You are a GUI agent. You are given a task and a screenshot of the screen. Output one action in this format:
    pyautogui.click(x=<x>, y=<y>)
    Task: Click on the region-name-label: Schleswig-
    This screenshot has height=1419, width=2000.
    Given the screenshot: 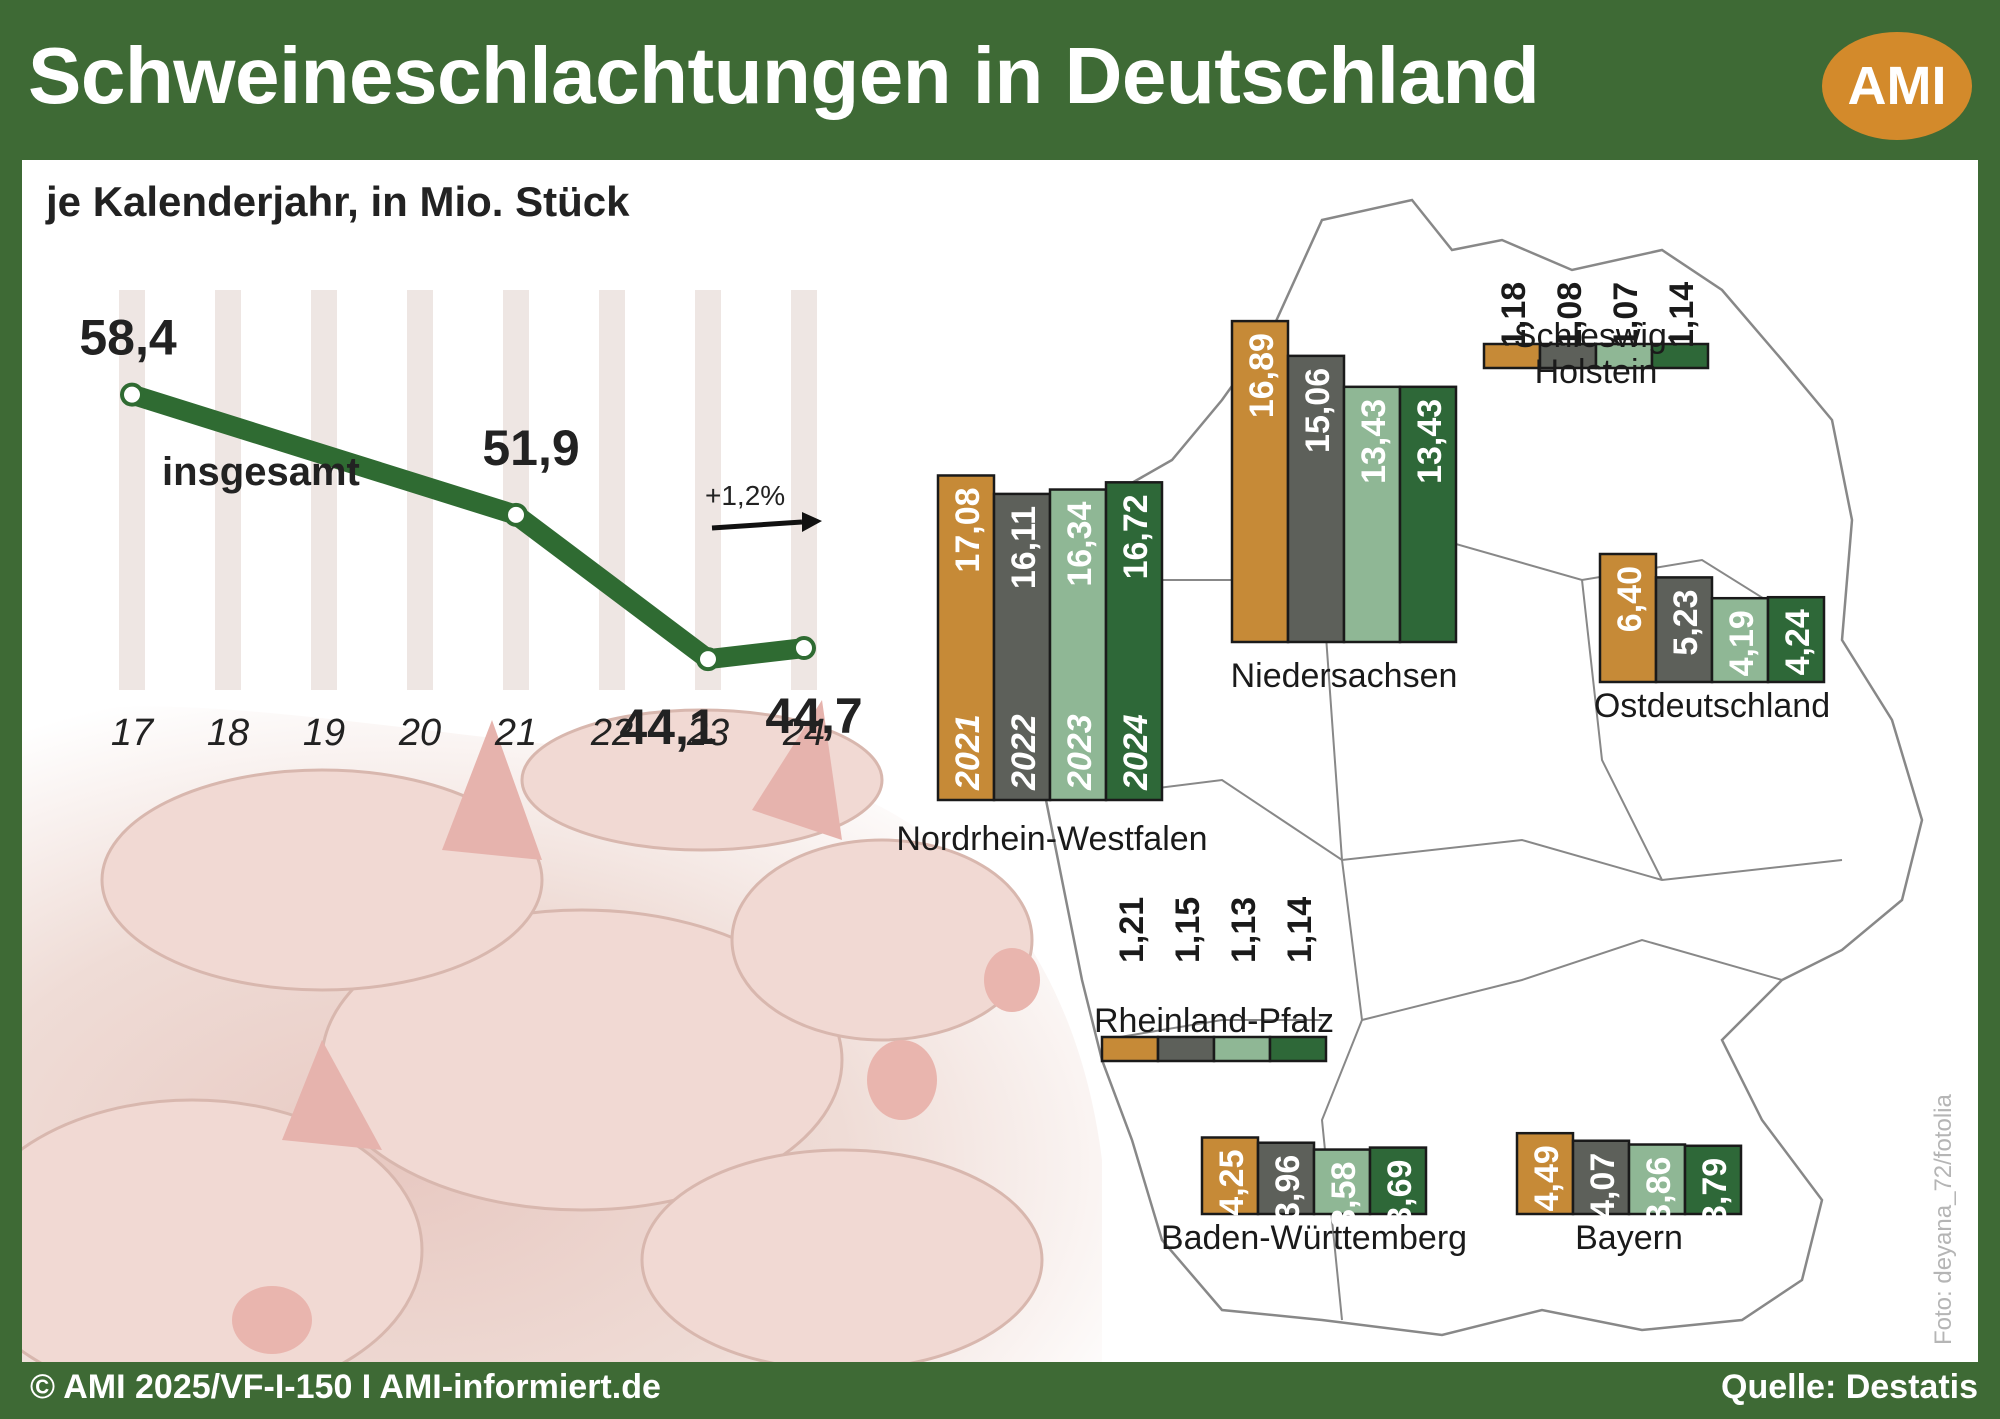 What is the action you would take?
    pyautogui.click(x=1596, y=336)
    